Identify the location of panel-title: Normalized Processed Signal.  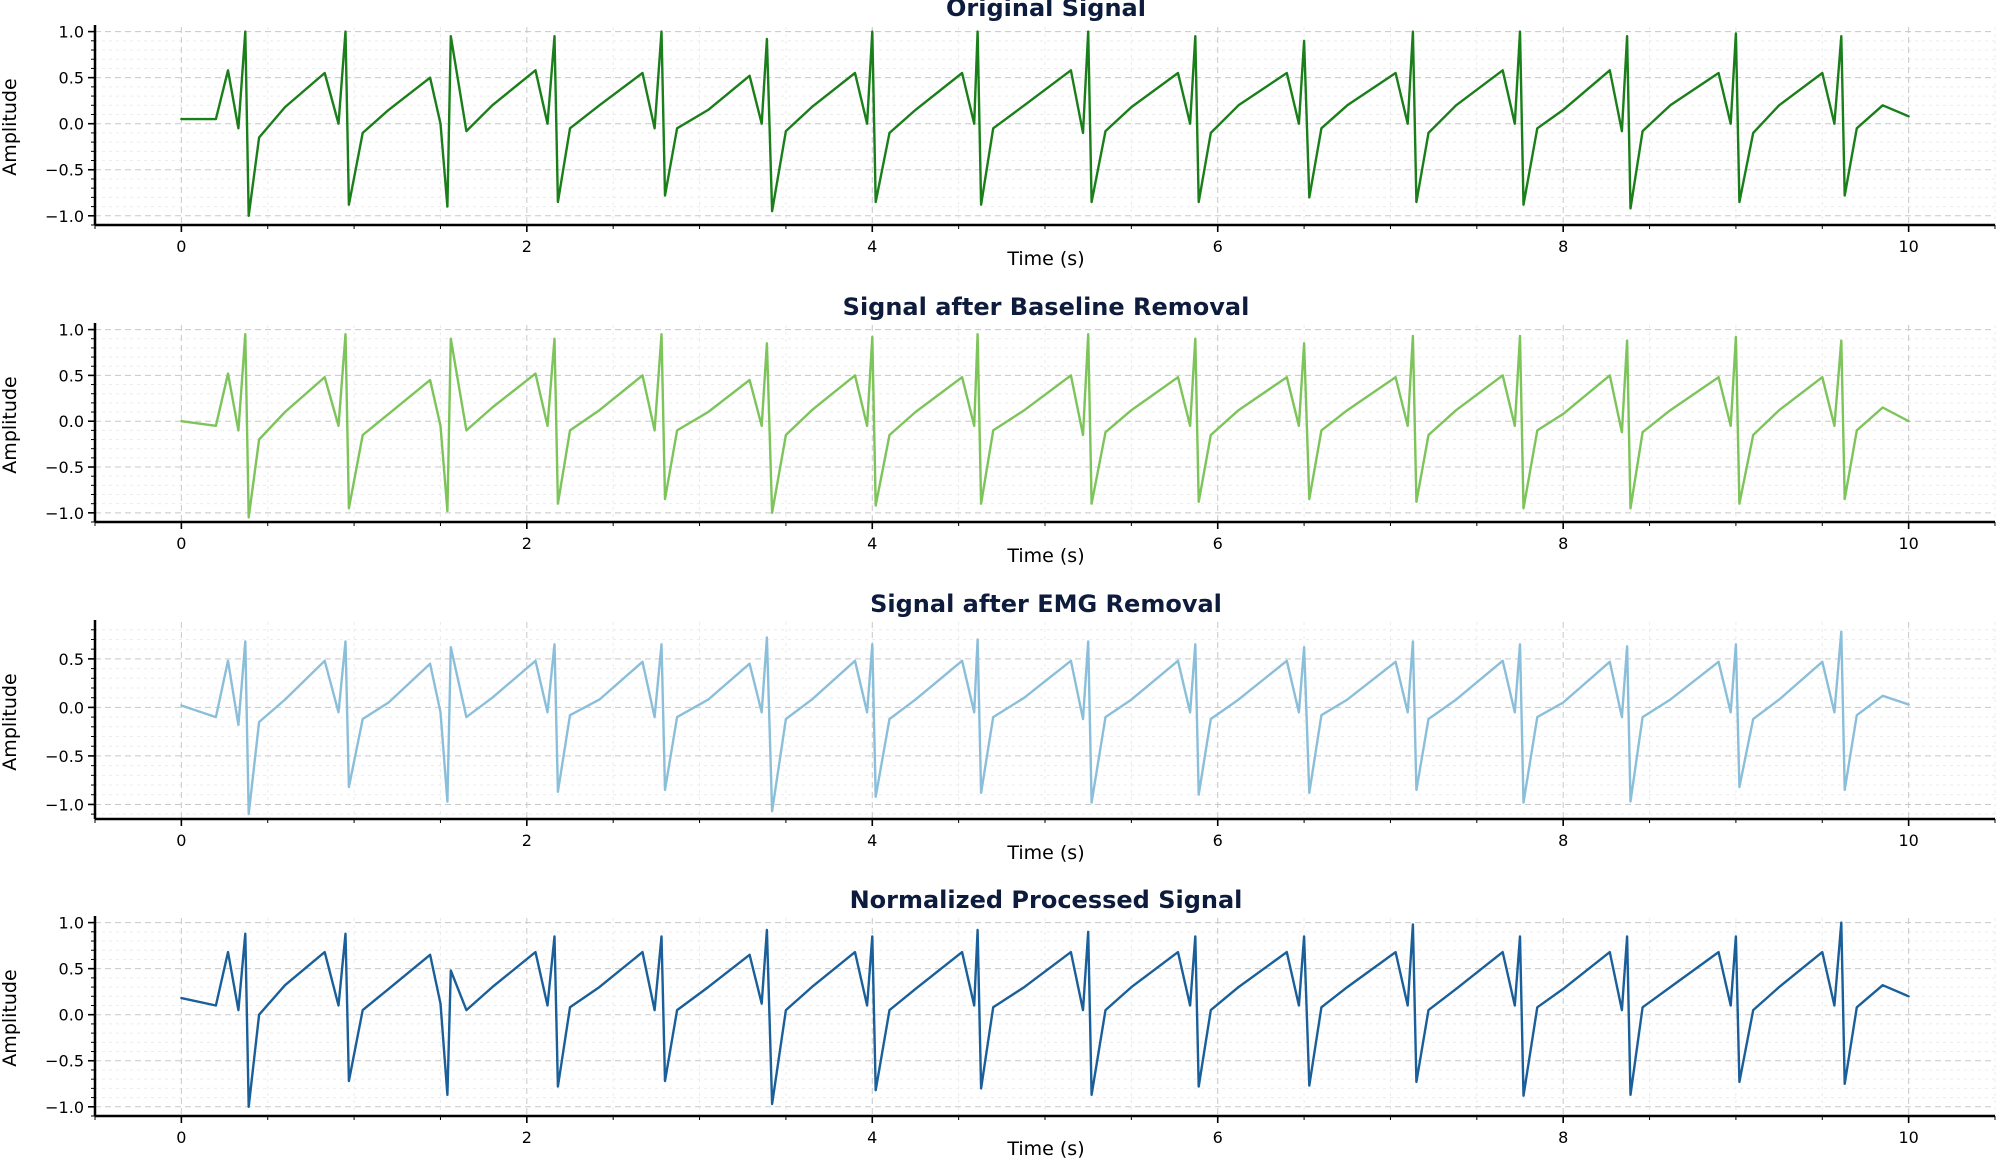
(1046, 900).